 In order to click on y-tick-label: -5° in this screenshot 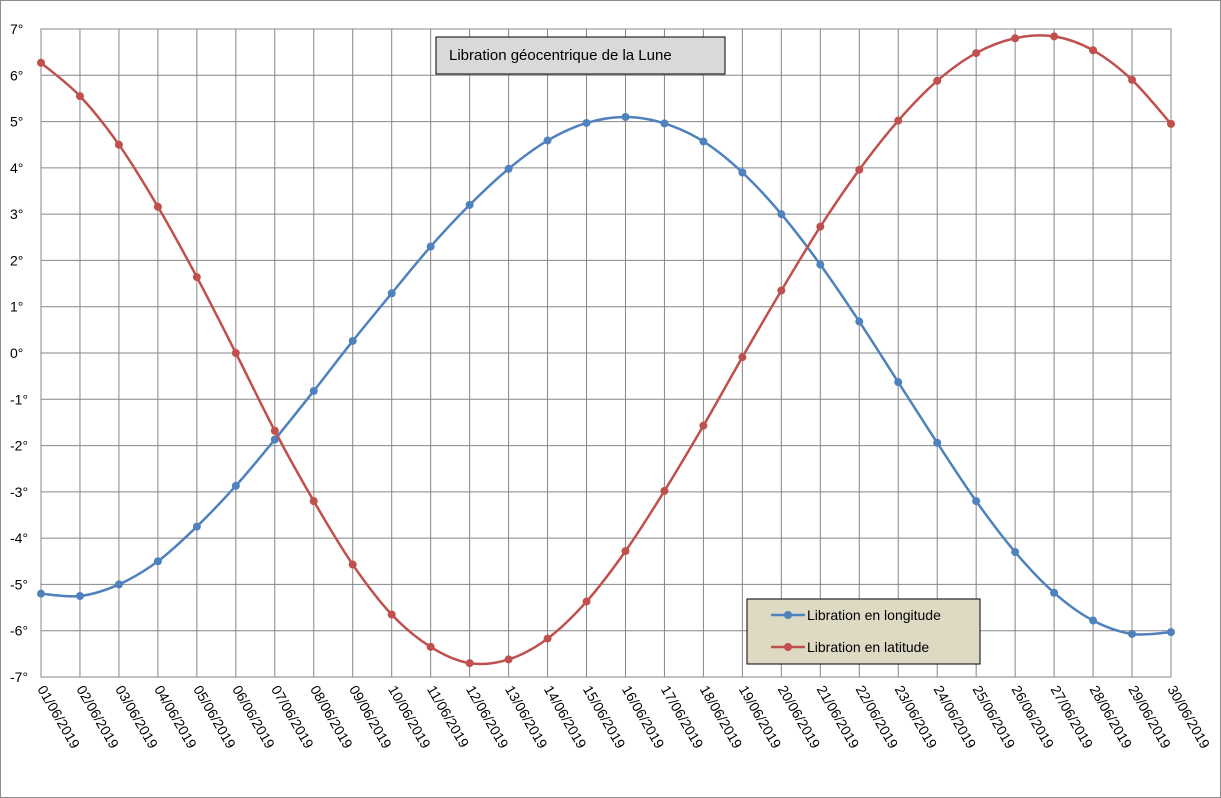, I will do `click(19, 584)`.